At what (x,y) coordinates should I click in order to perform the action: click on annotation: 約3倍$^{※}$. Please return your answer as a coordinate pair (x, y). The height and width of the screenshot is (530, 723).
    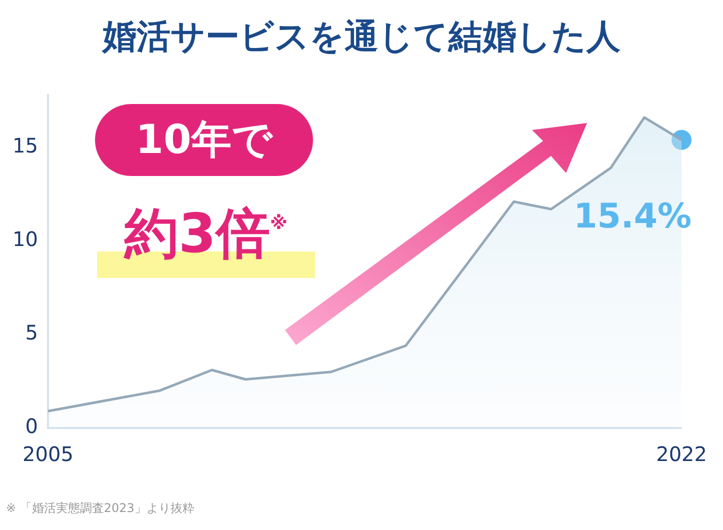
    Looking at the image, I should click on (206, 234).